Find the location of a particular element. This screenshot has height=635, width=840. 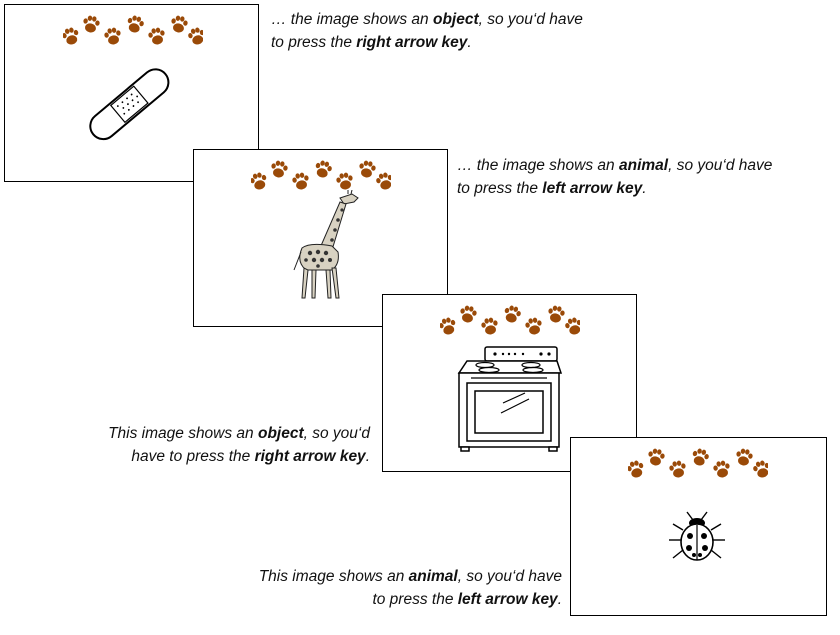

caption-text: , so you‘d is located at coordinates (336, 433).